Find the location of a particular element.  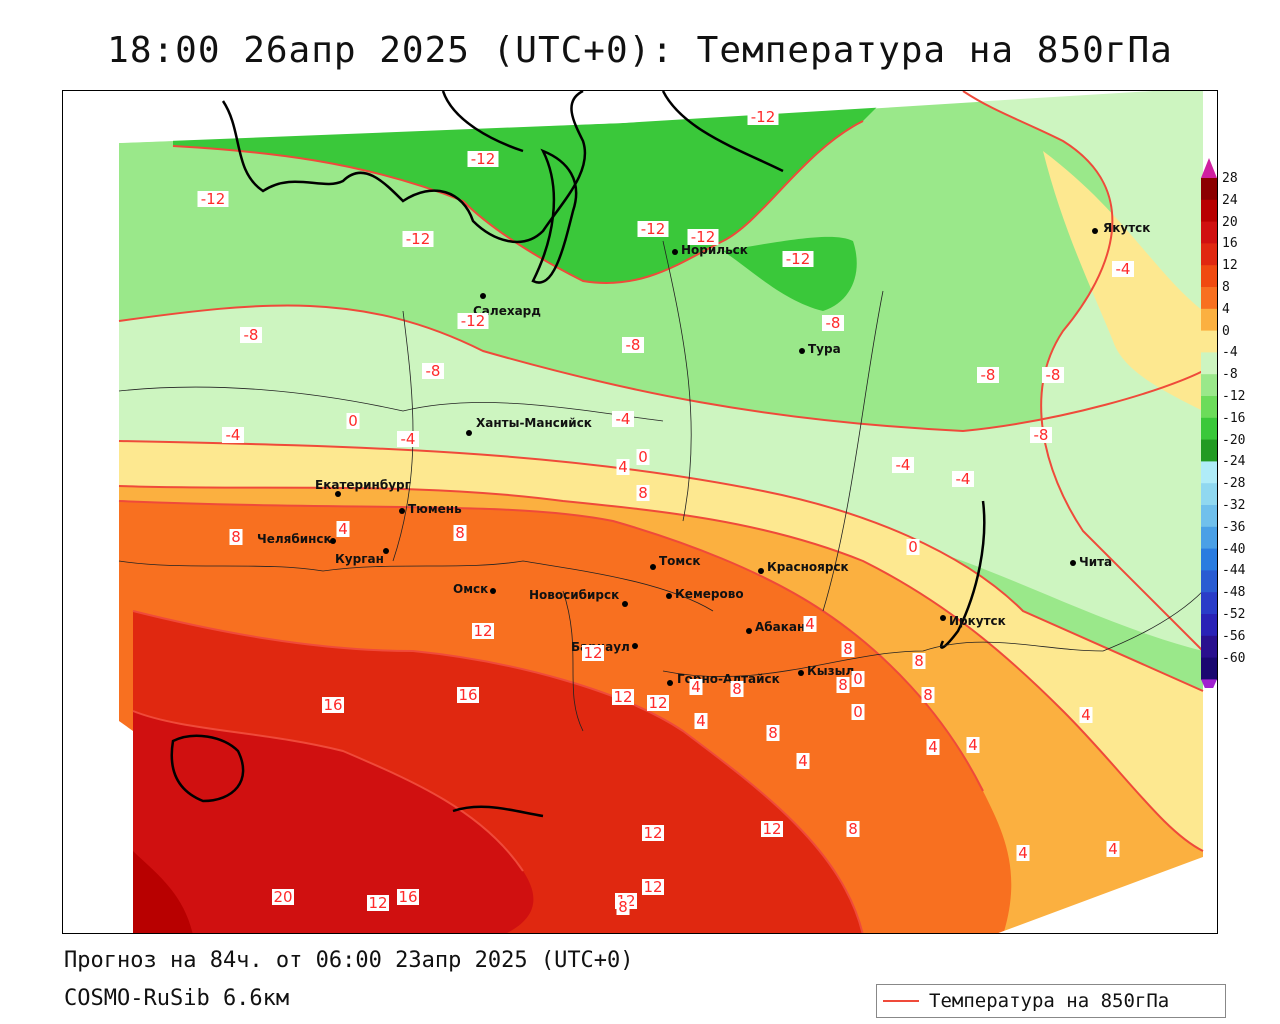

isotherm-label: 0 is located at coordinates (858, 712).